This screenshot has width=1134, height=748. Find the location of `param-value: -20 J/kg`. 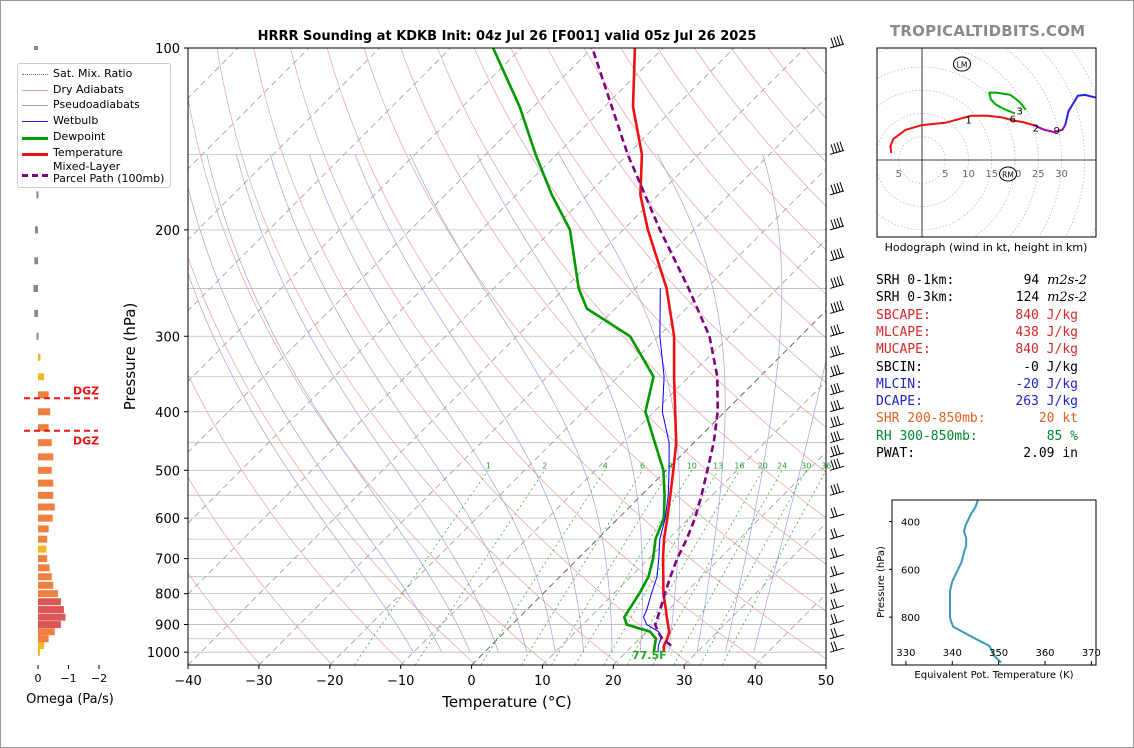

param-value: -20 J/kg is located at coordinates (1046, 384).